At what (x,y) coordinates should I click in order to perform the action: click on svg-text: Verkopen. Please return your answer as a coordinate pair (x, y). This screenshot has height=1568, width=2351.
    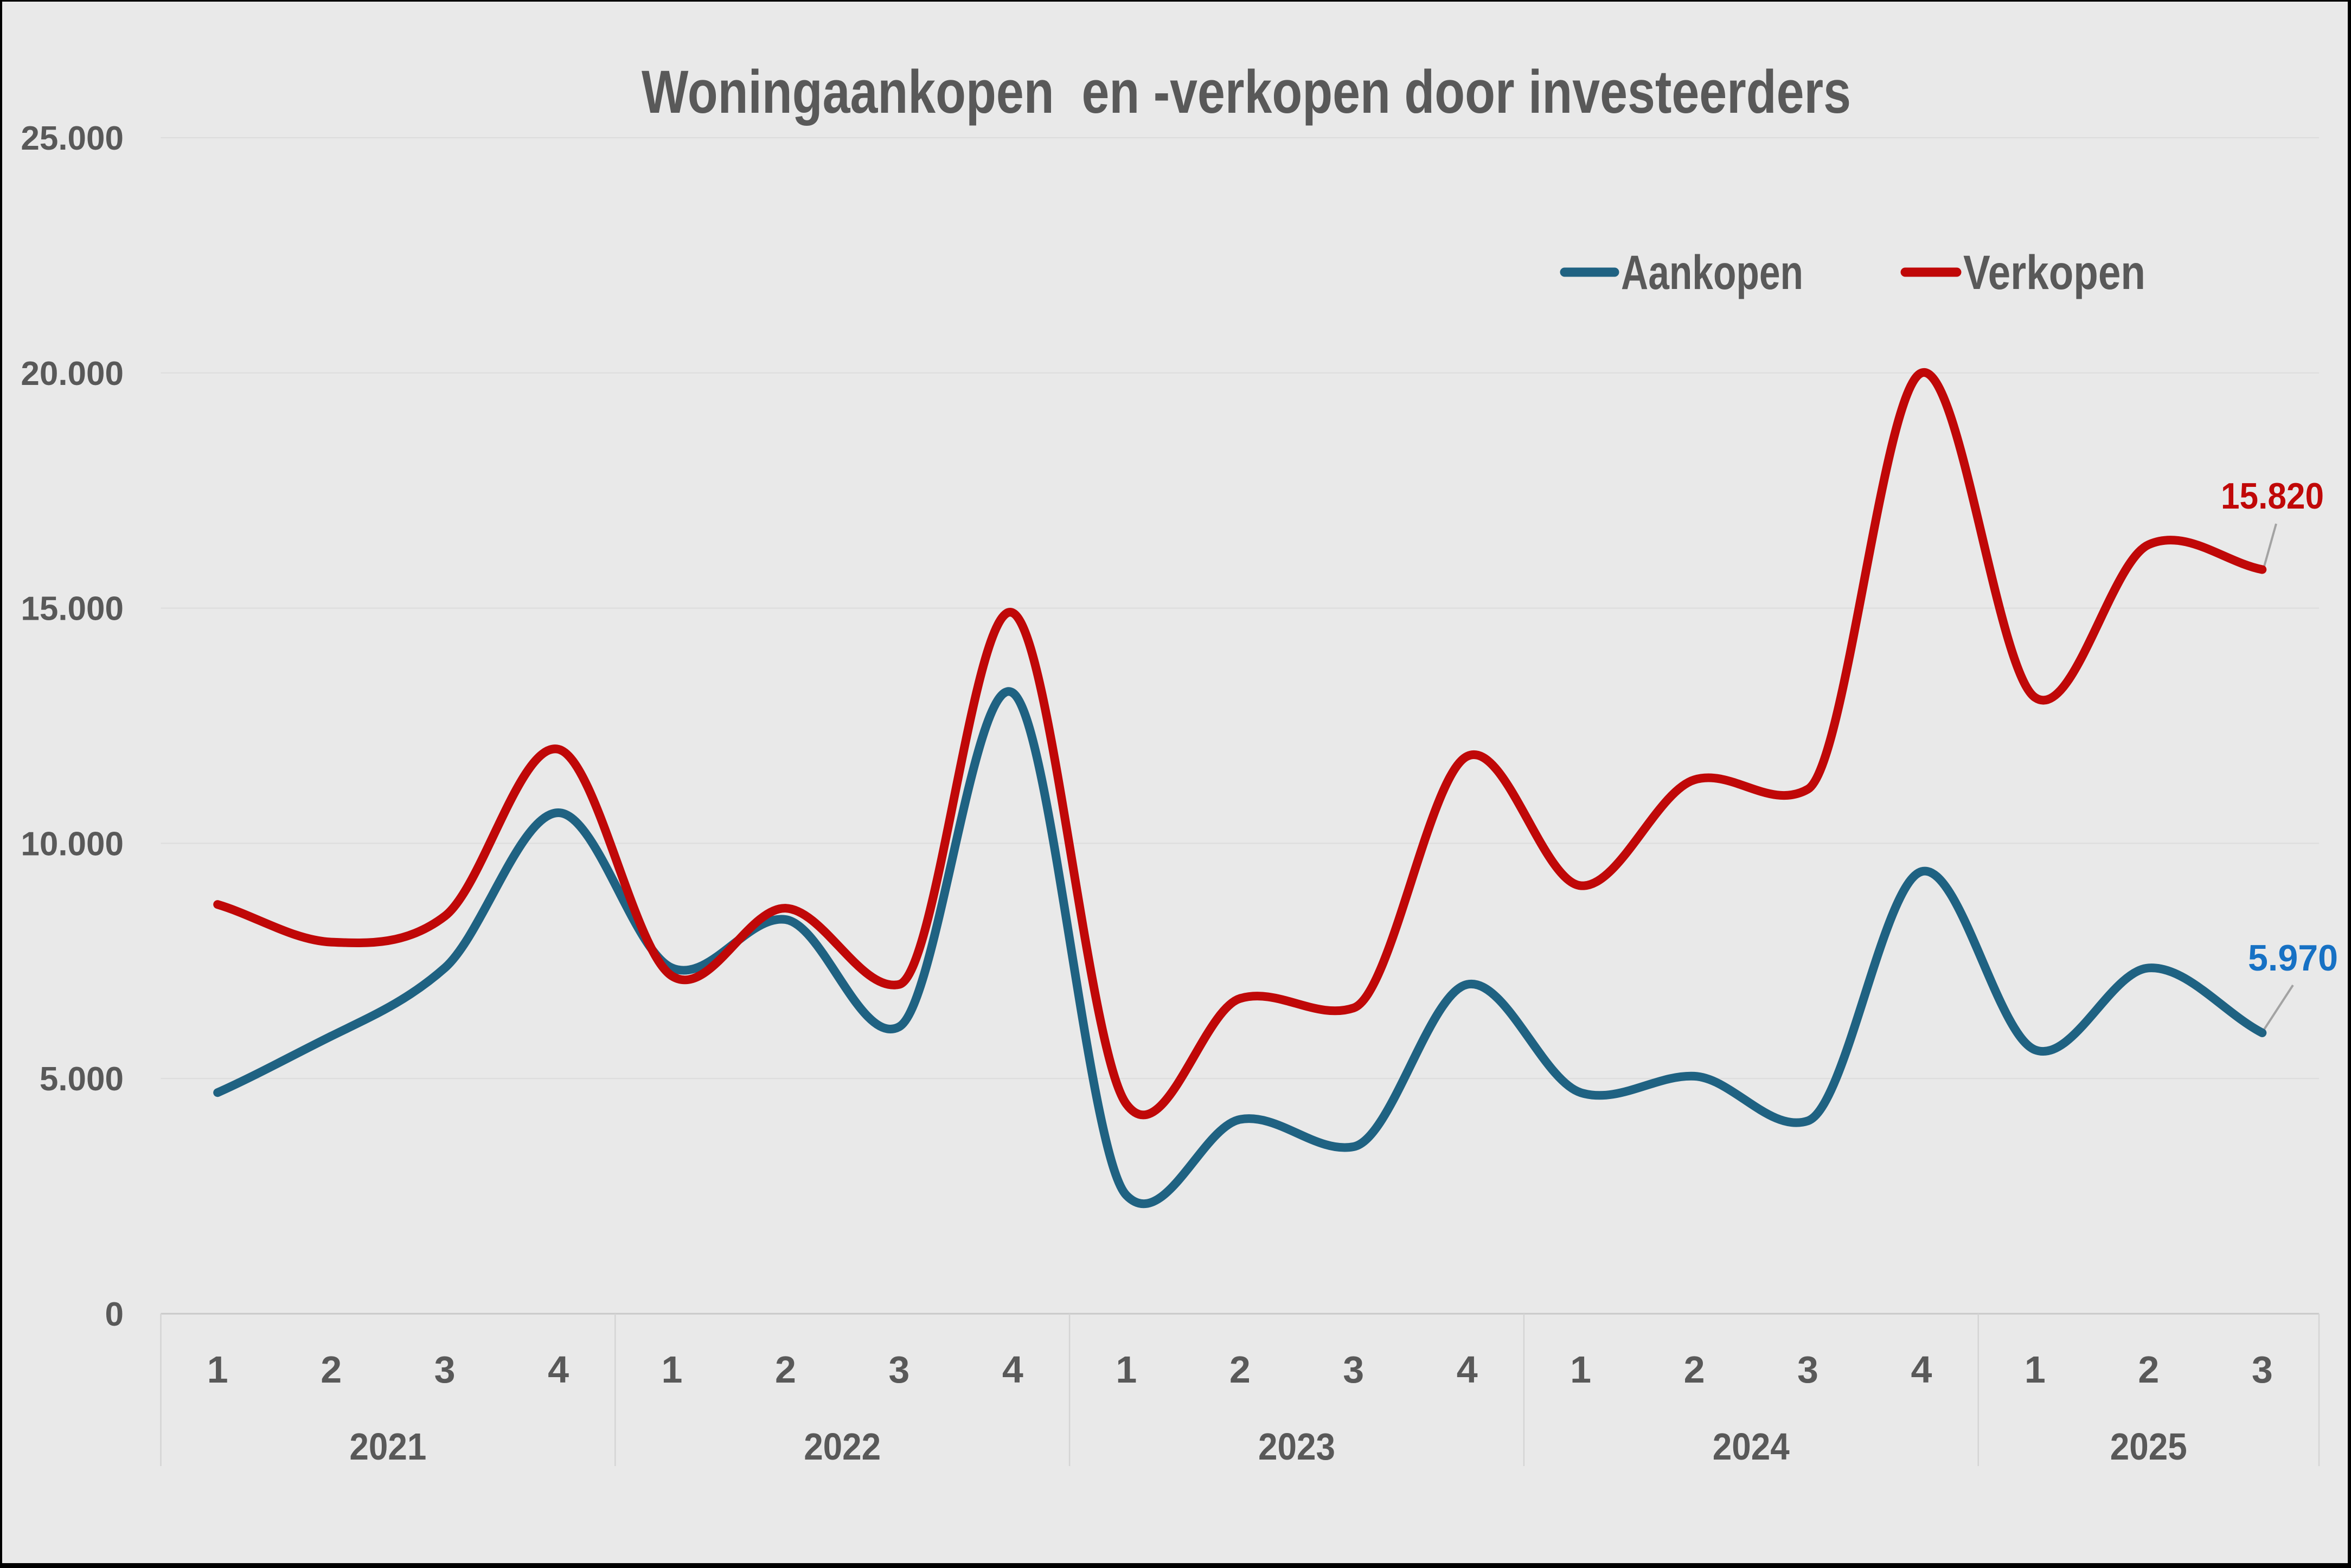
    Looking at the image, I should click on (2054, 272).